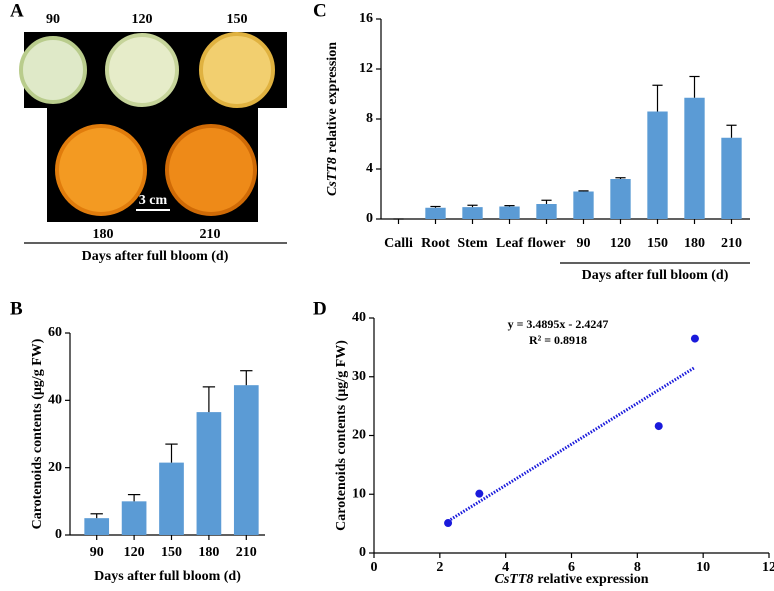  I want to click on x-tick-label: Leaf, so click(510, 243).